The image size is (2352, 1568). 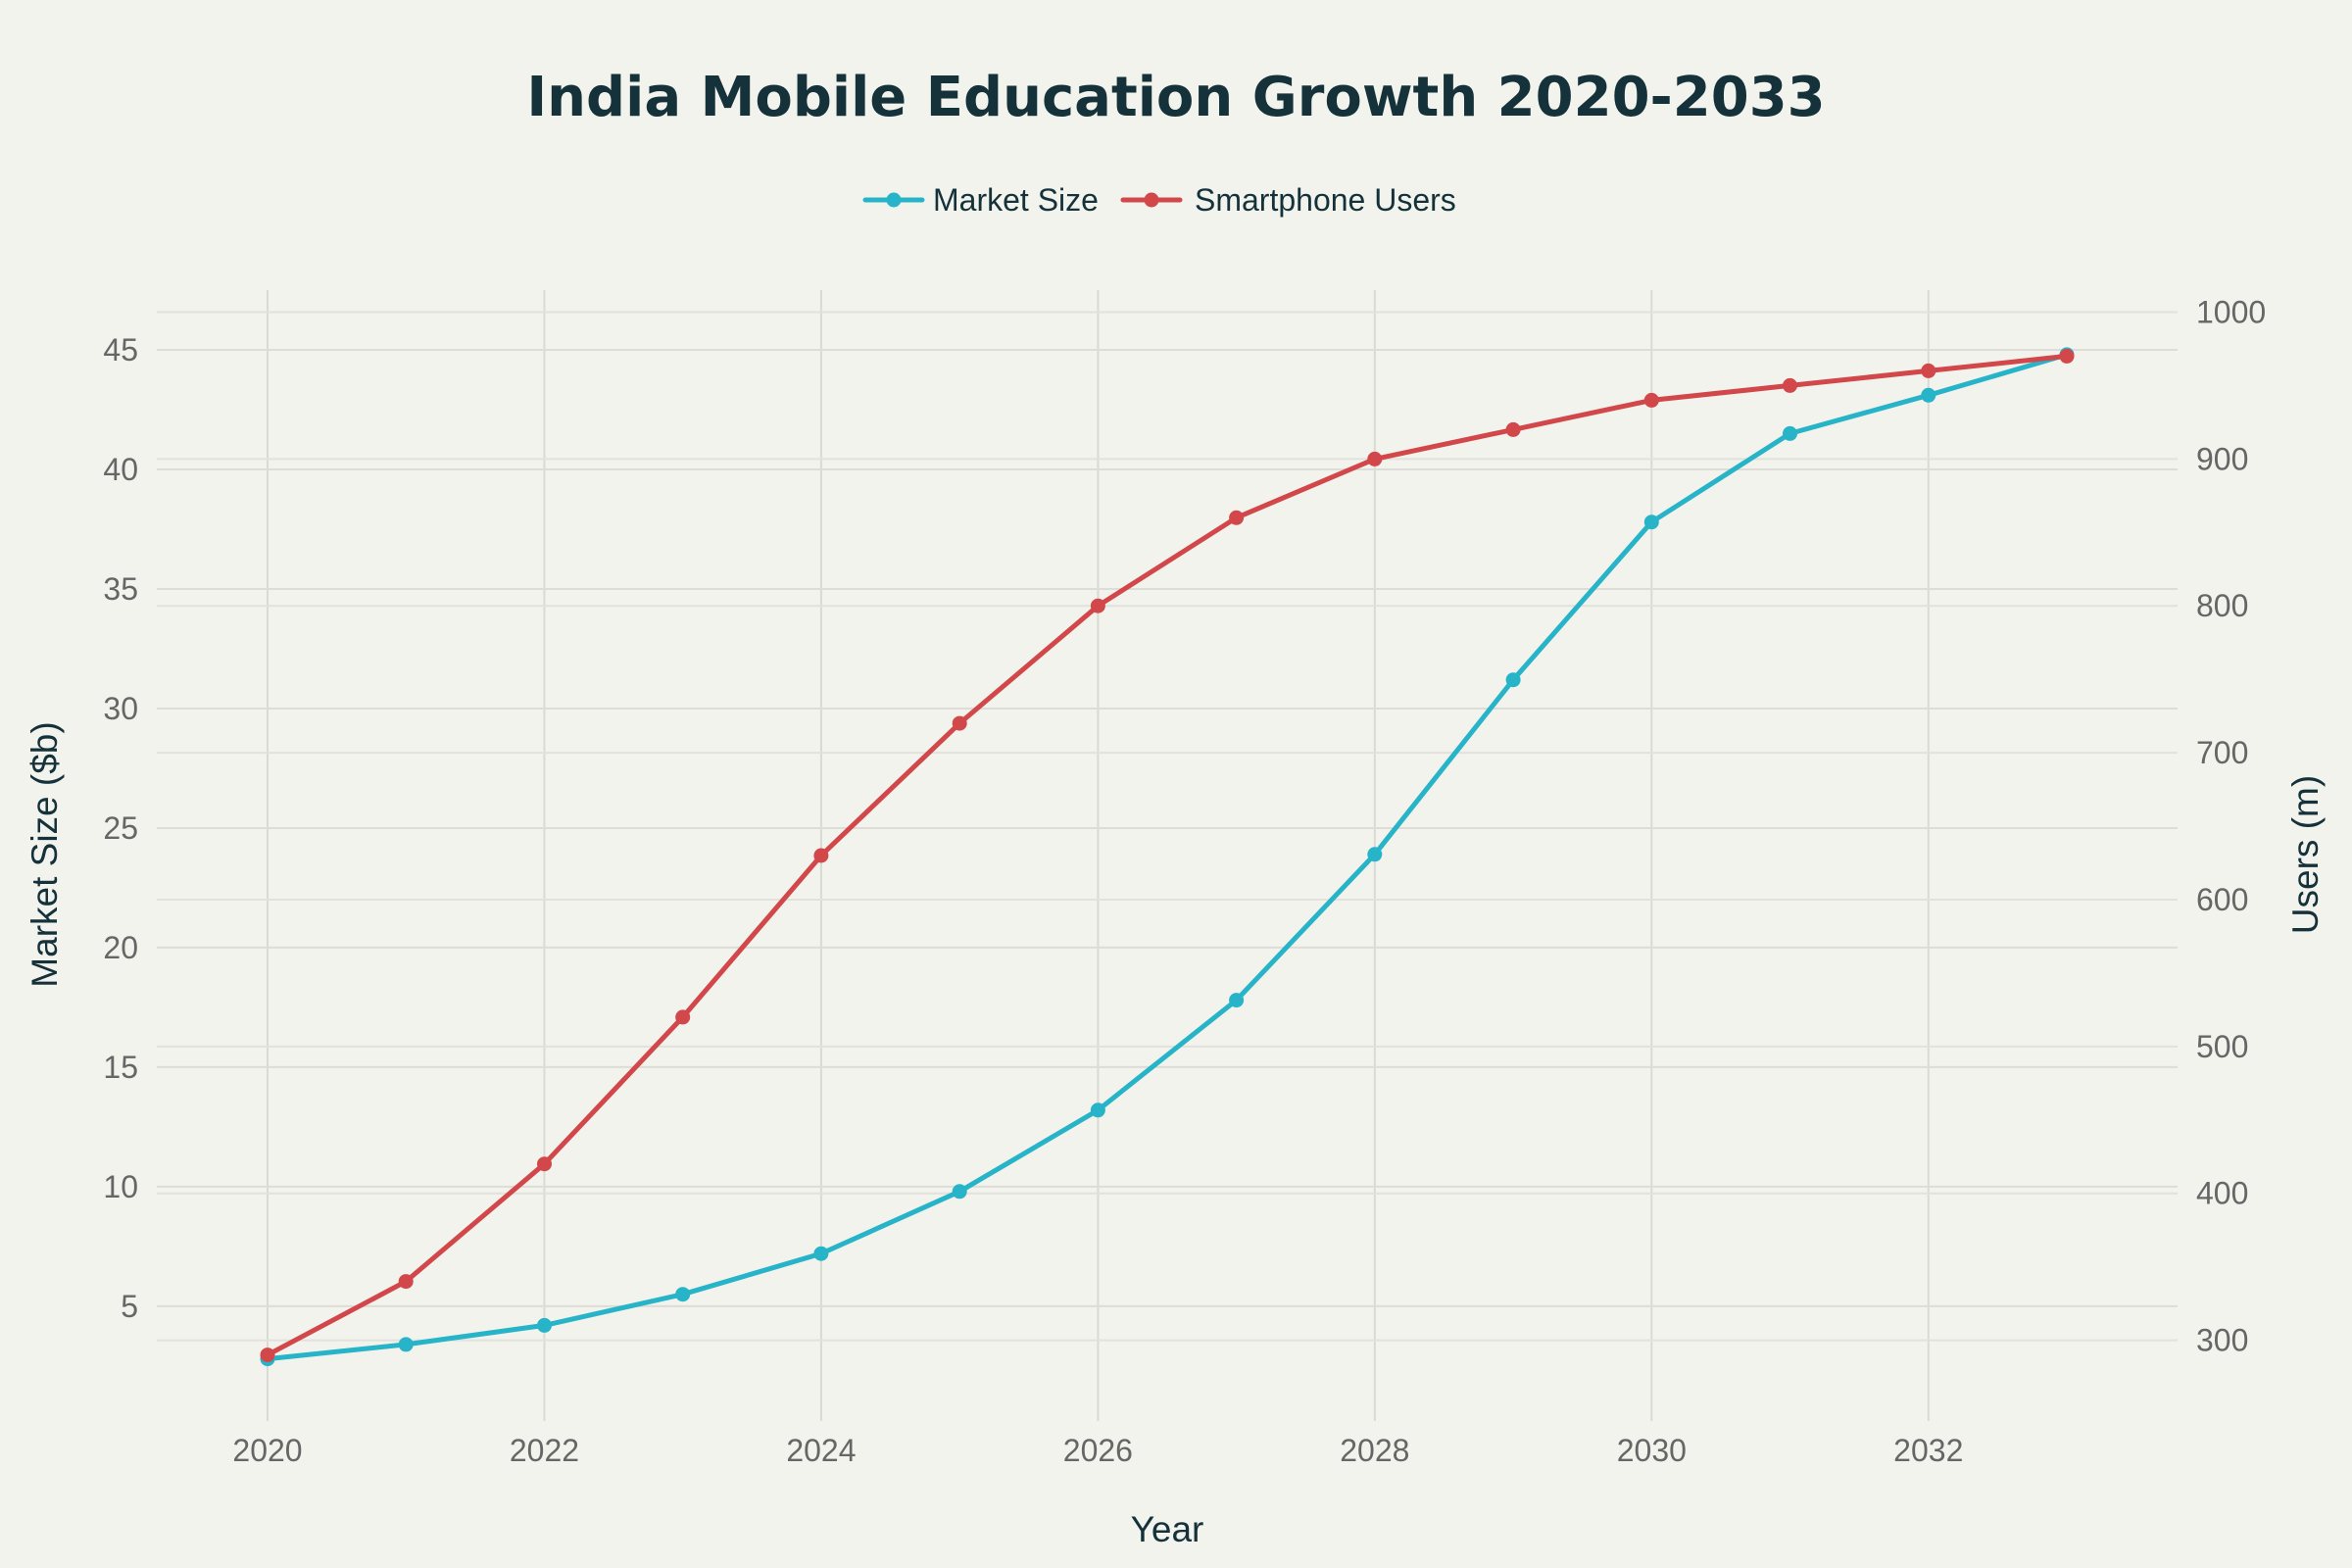 I want to click on legend-label-market-size: Market Size, so click(x=1016, y=200).